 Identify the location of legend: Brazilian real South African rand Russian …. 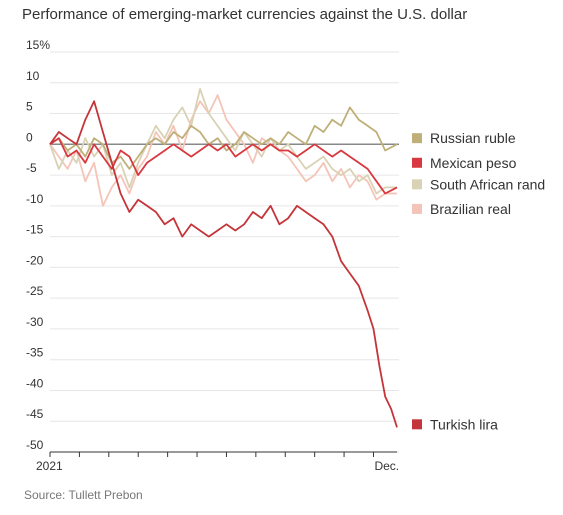
(478, 281).